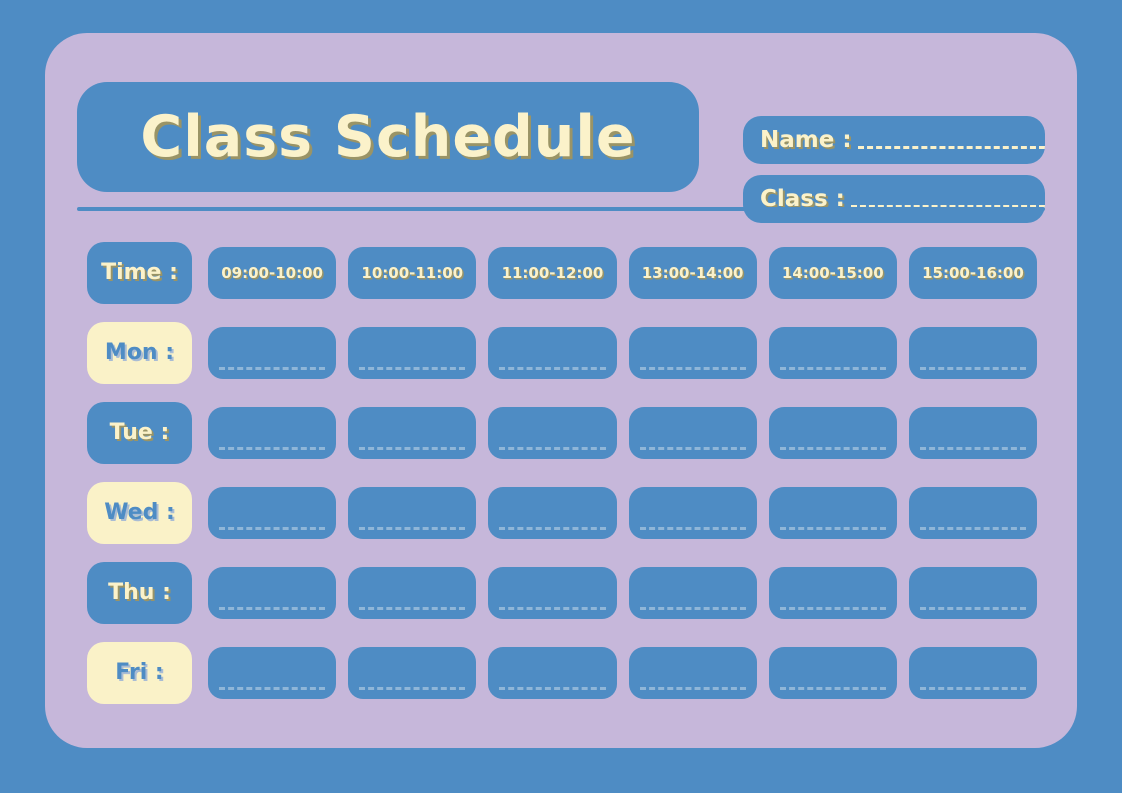 This screenshot has height=793, width=1122. Describe the element at coordinates (623, 433) in the screenshot. I see `day-entries-tue` at that location.